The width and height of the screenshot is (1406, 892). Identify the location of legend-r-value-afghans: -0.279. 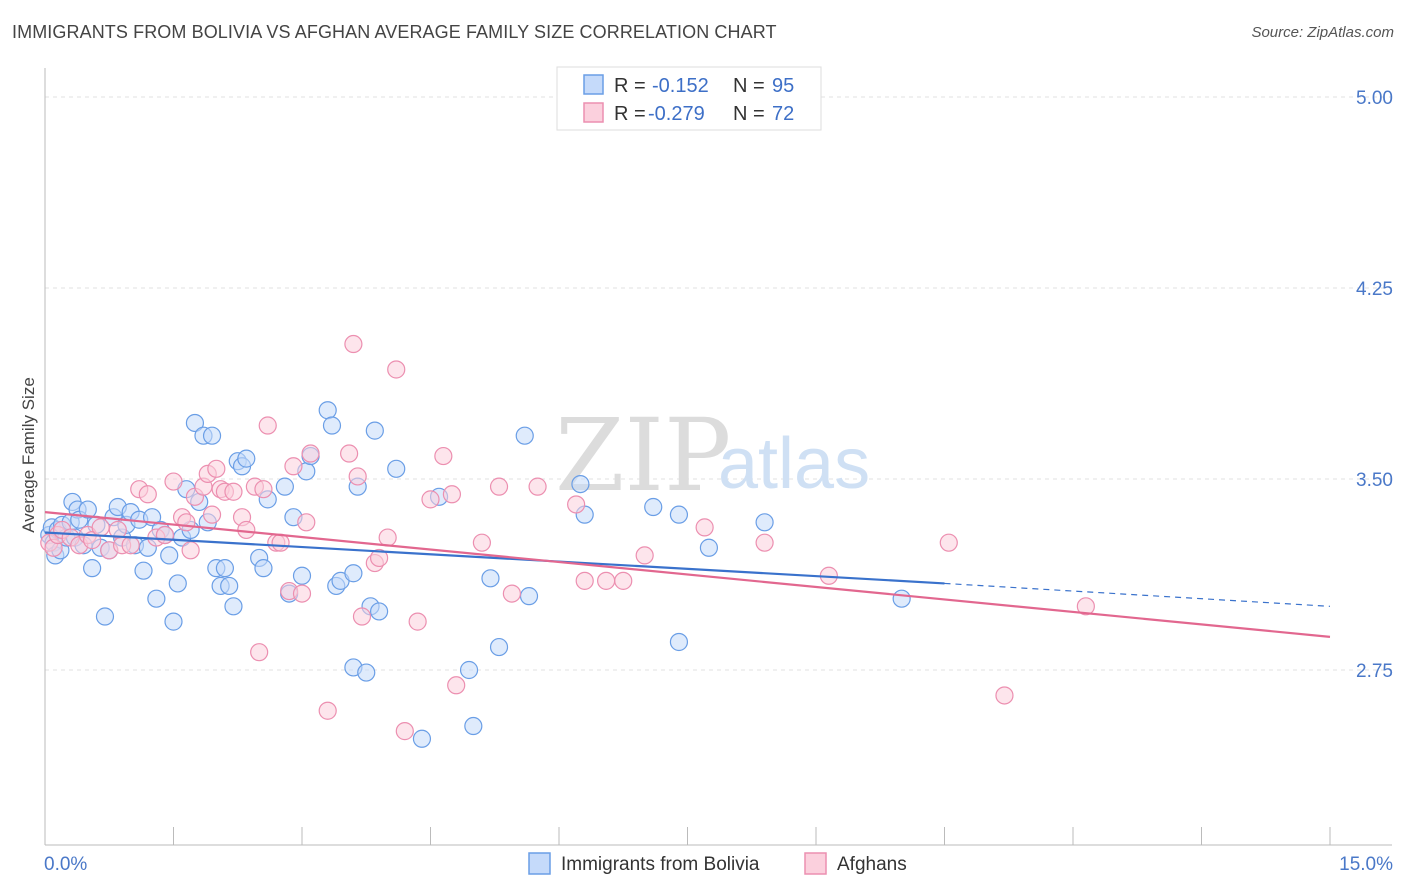
(676, 114).